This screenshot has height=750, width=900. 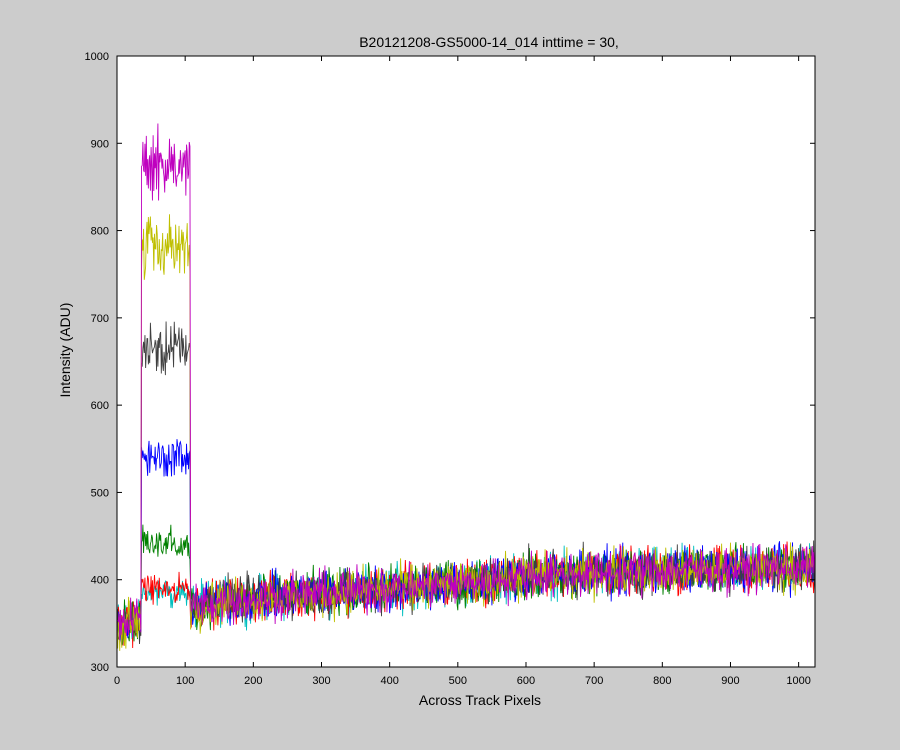 I want to click on y-tick-label: 300, so click(x=100, y=668).